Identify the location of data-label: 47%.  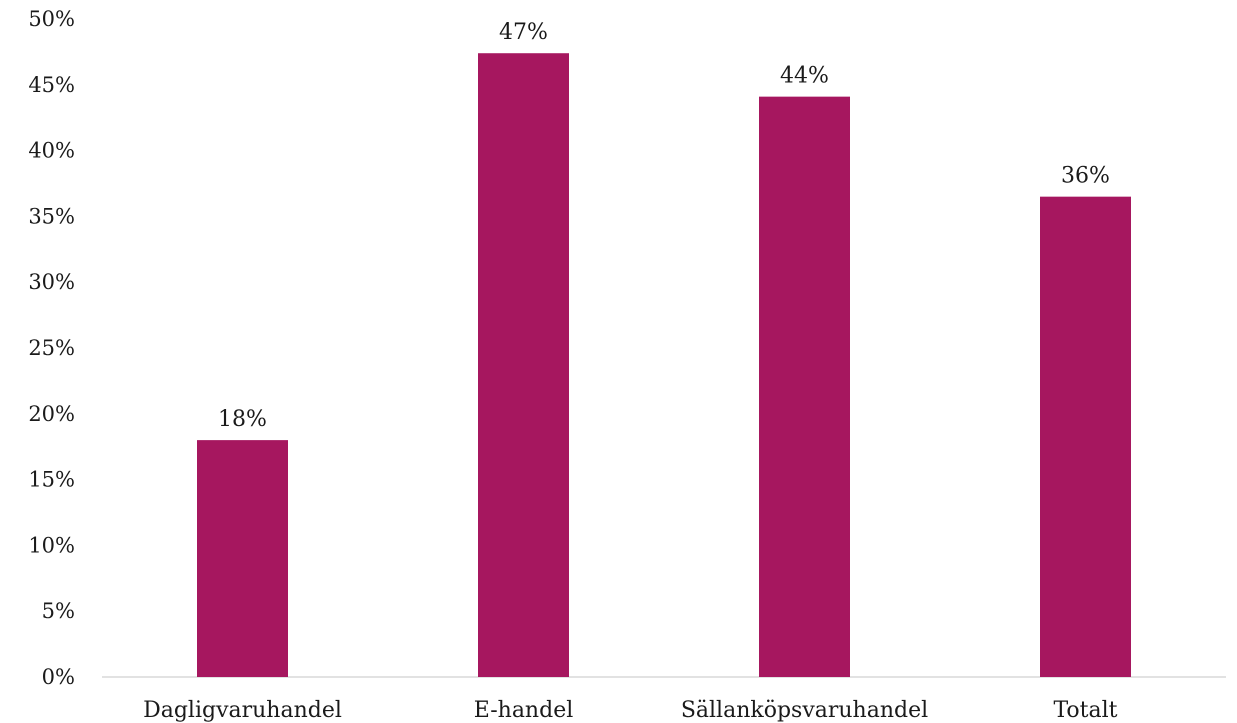
(523, 32).